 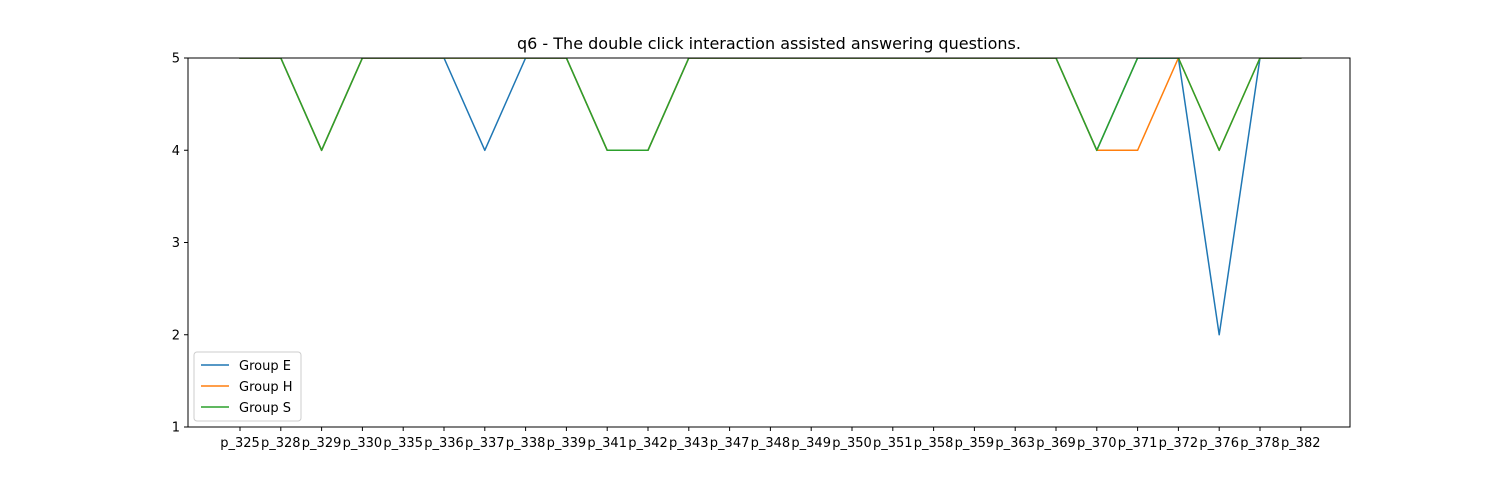 What do you see at coordinates (403, 443) in the screenshot?
I see `x-tick-label: p_335` at bounding box center [403, 443].